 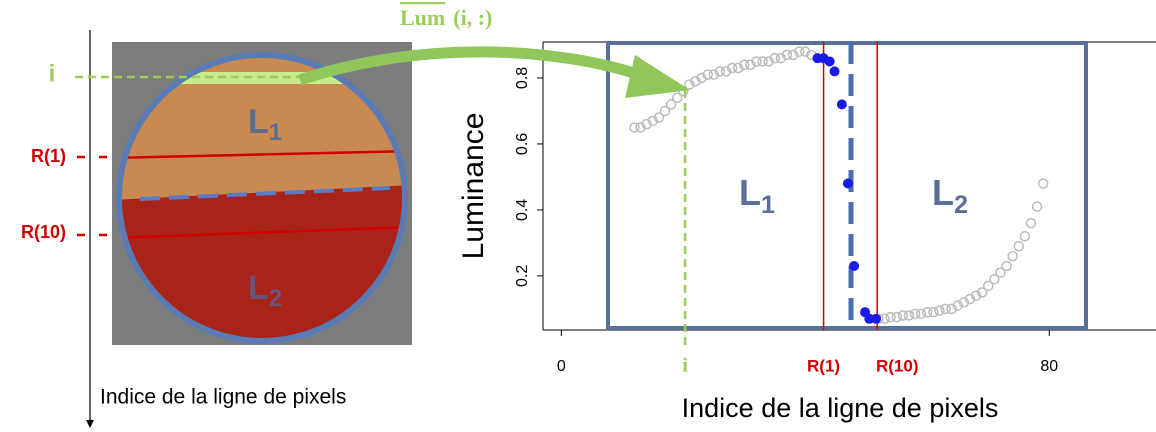 What do you see at coordinates (840, 408) in the screenshot?
I see `x-axis-label: Indice de la ligne de pixels` at bounding box center [840, 408].